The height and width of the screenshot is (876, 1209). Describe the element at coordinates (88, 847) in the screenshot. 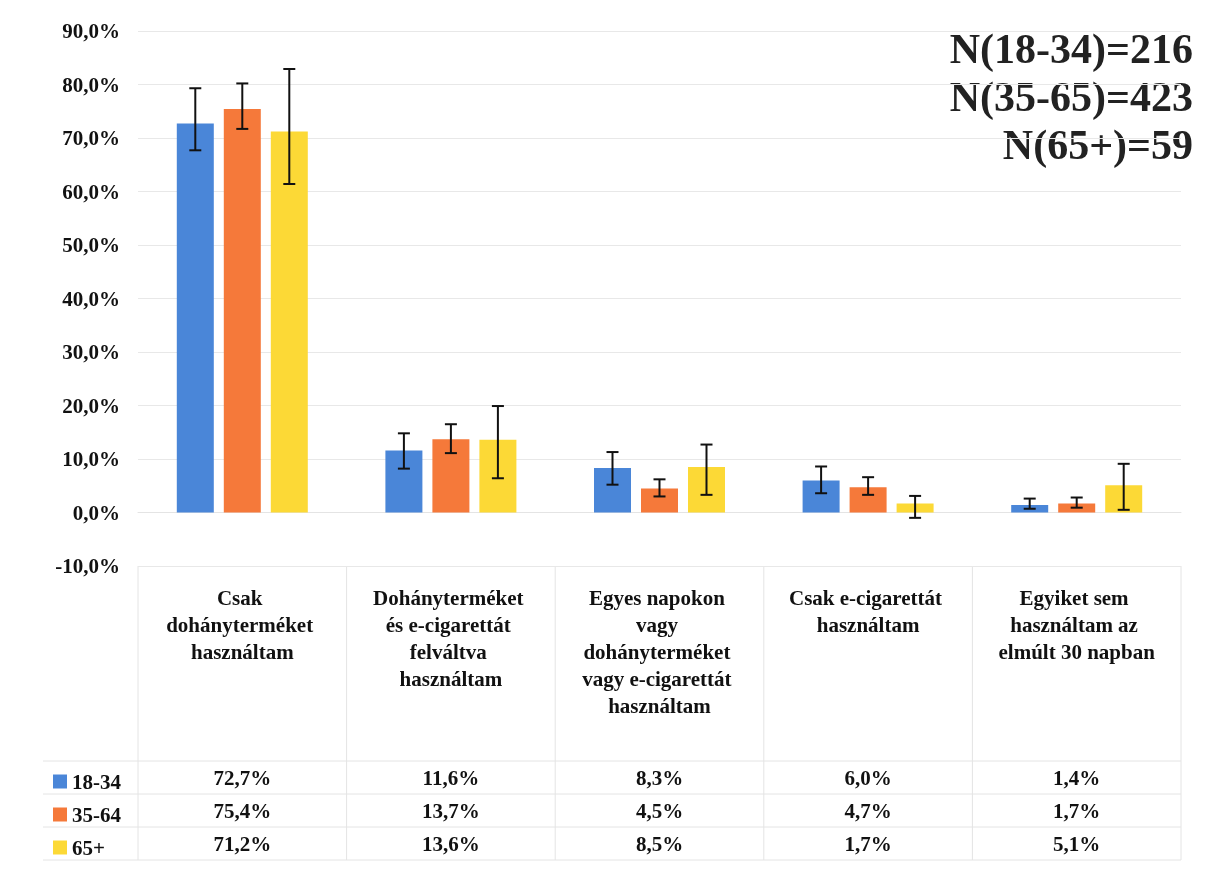

I see `legend-label: 65+` at that location.